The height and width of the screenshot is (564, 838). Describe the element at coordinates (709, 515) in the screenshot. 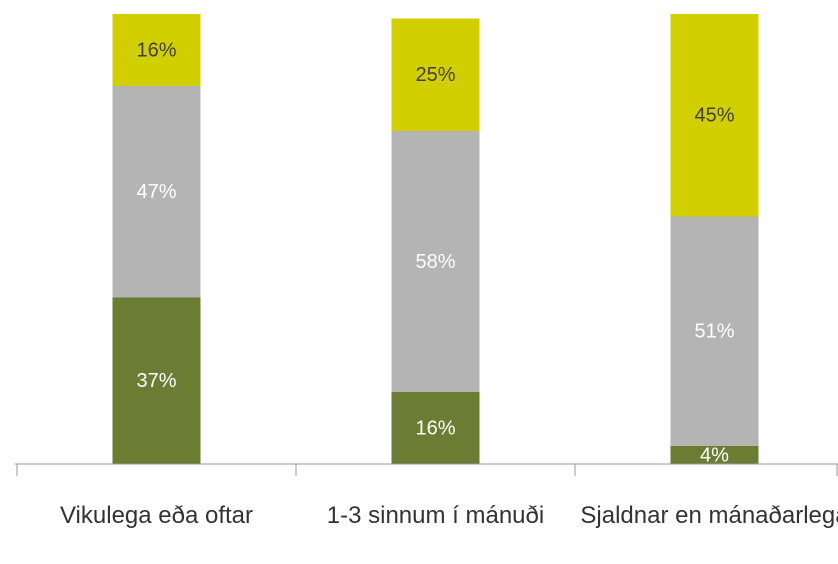

I see `x-tick-label: Sjaldnar en mánaðarlega` at that location.